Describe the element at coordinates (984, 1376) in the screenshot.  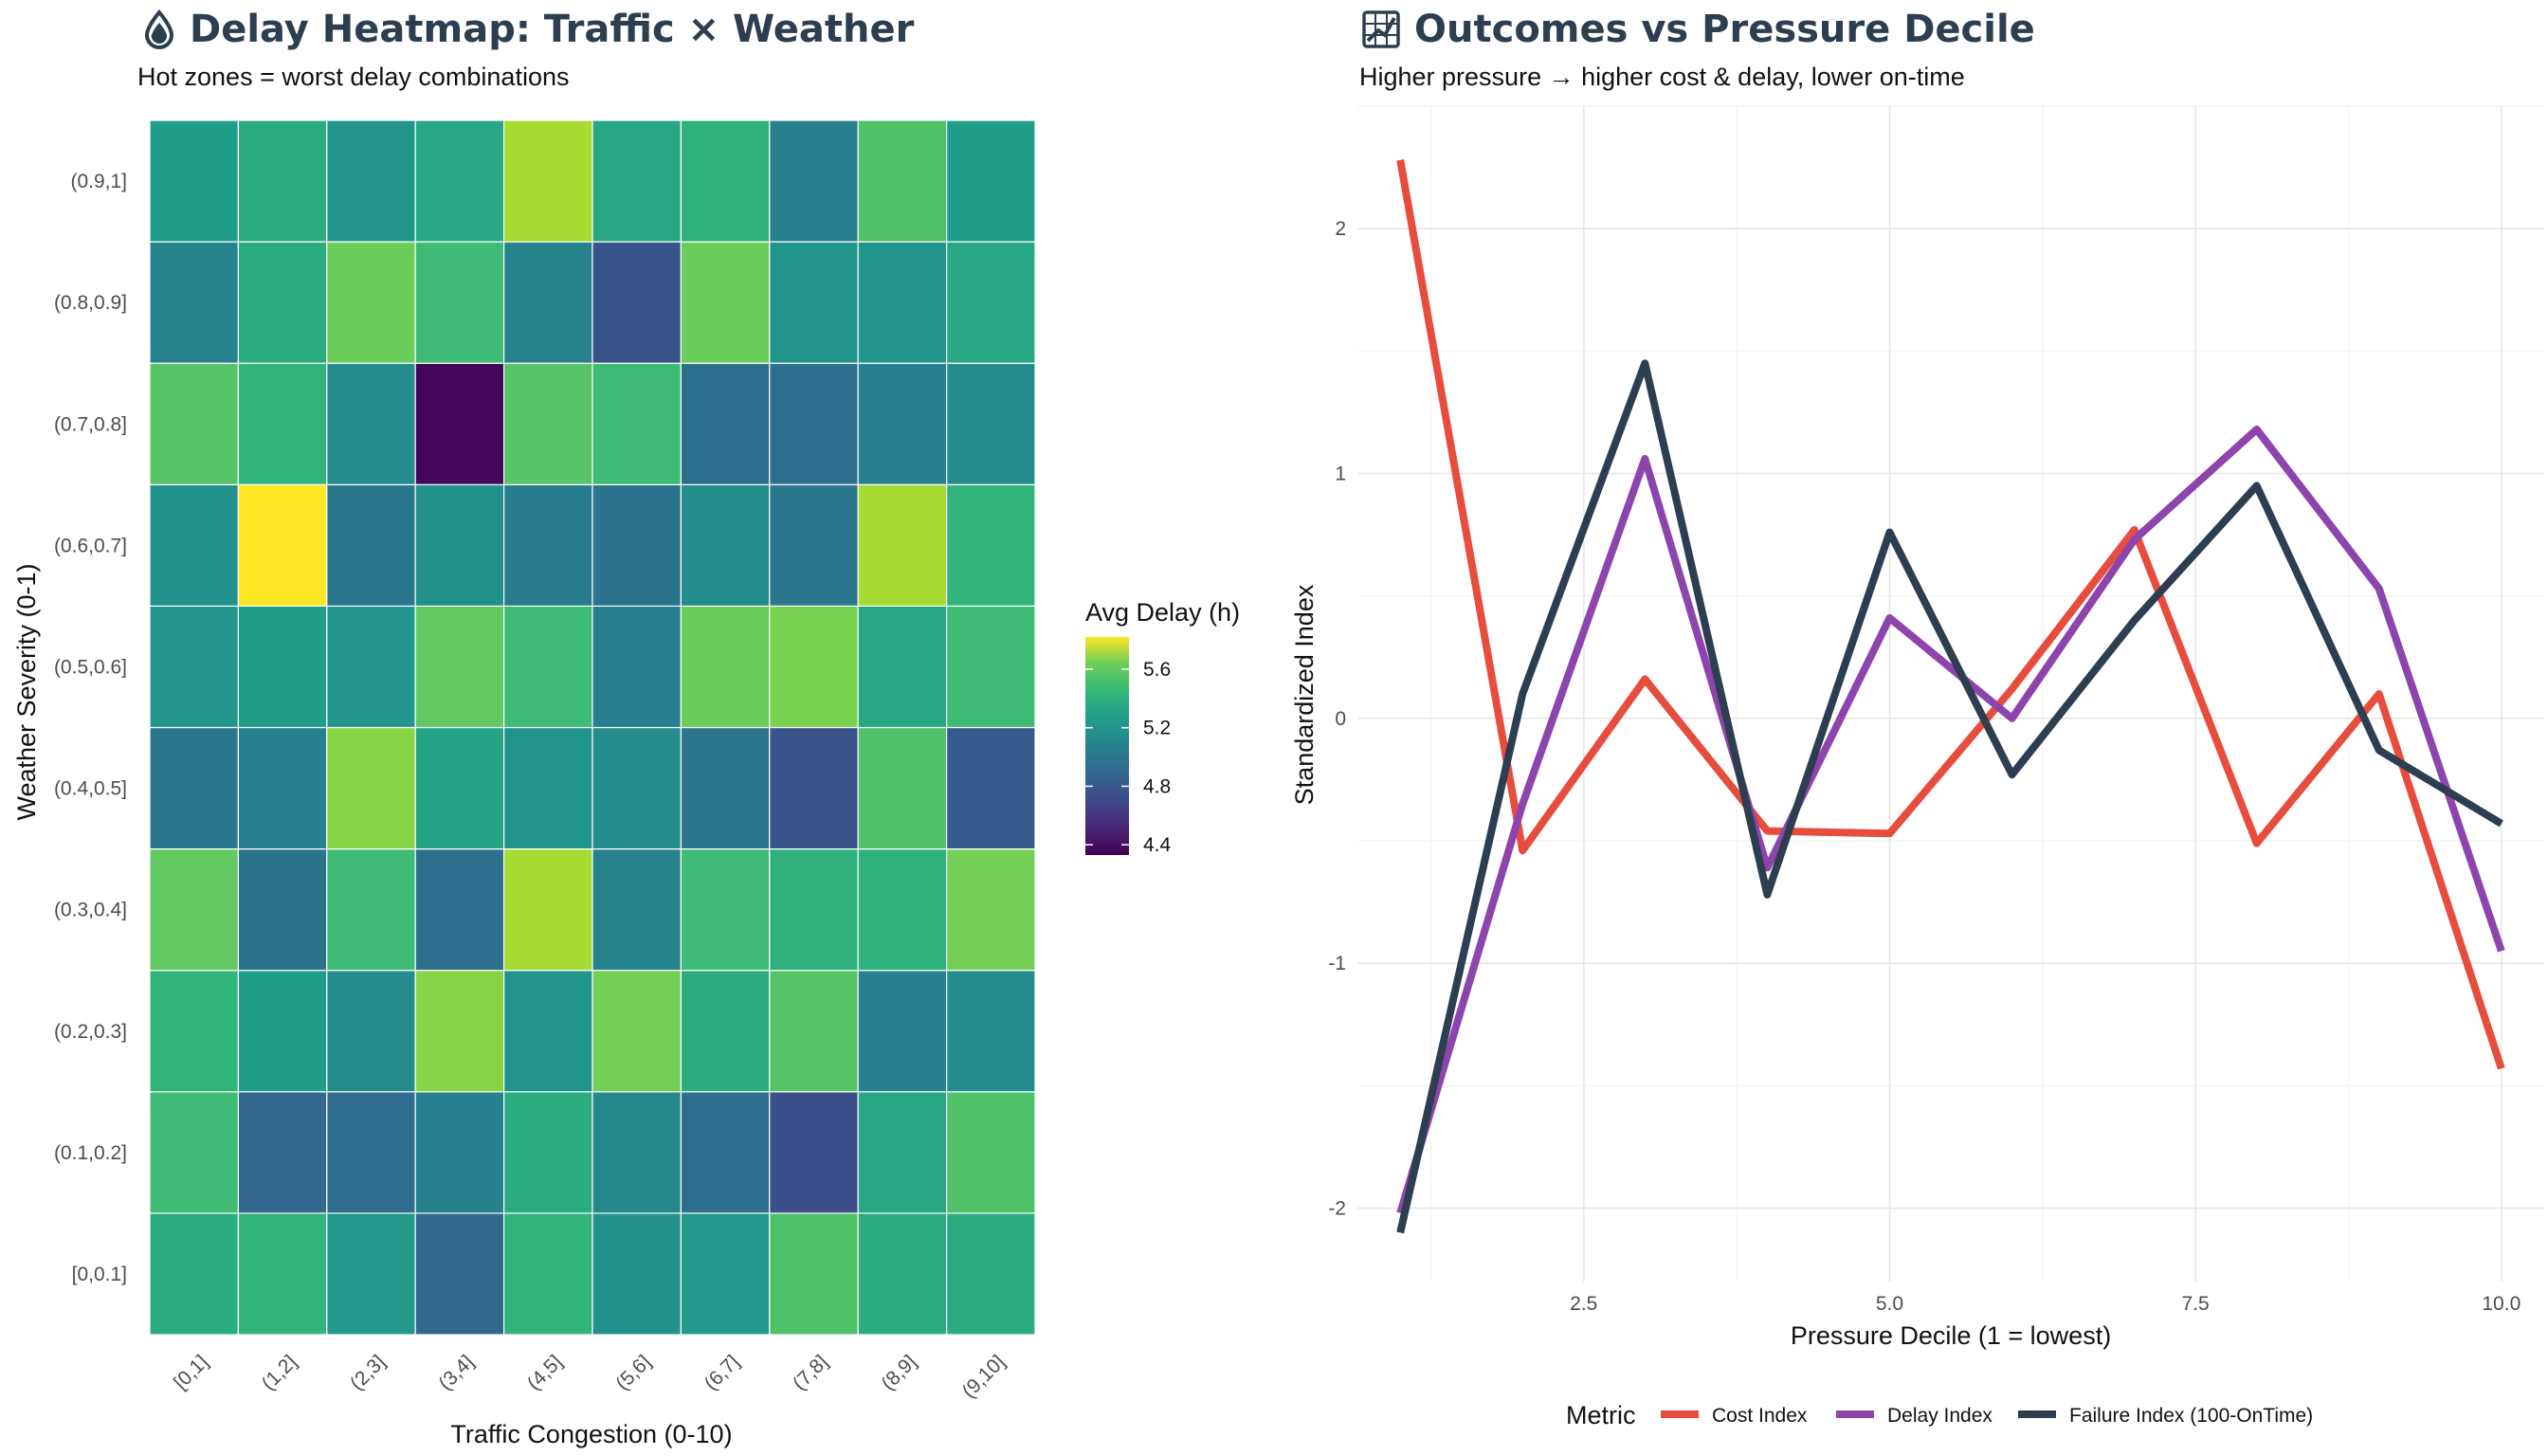
I see `heatmap-x-tick-label: (9,10]` at that location.